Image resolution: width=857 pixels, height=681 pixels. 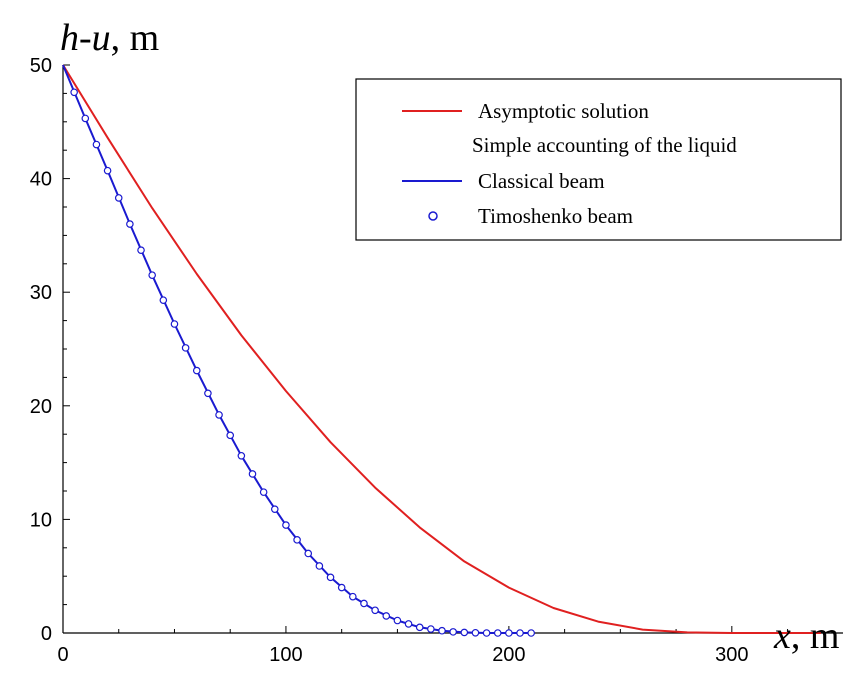 I want to click on x-tick-label: 100, so click(x=285, y=655).